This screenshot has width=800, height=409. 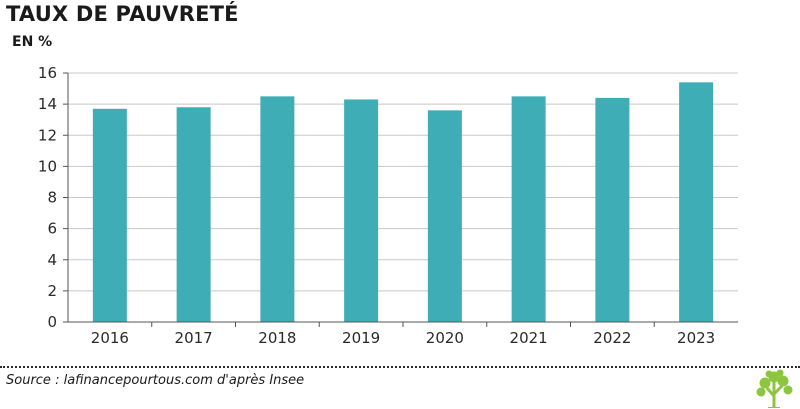 I want to click on y-tick-label: 2, so click(x=52, y=291).